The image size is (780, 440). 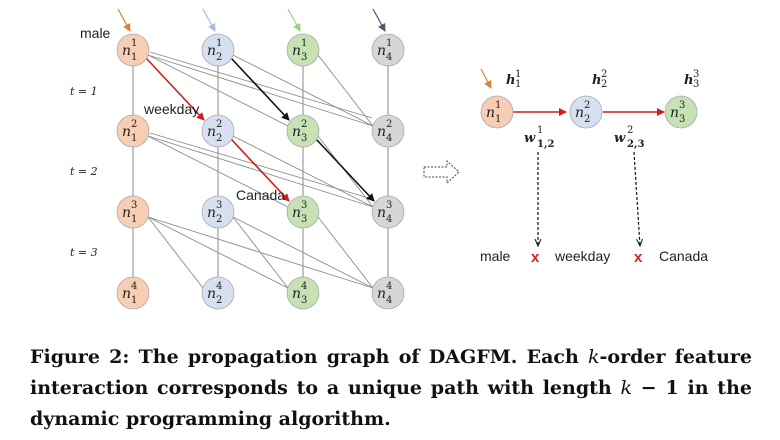 I want to click on h-label-1: h 11, so click(x=513, y=79).